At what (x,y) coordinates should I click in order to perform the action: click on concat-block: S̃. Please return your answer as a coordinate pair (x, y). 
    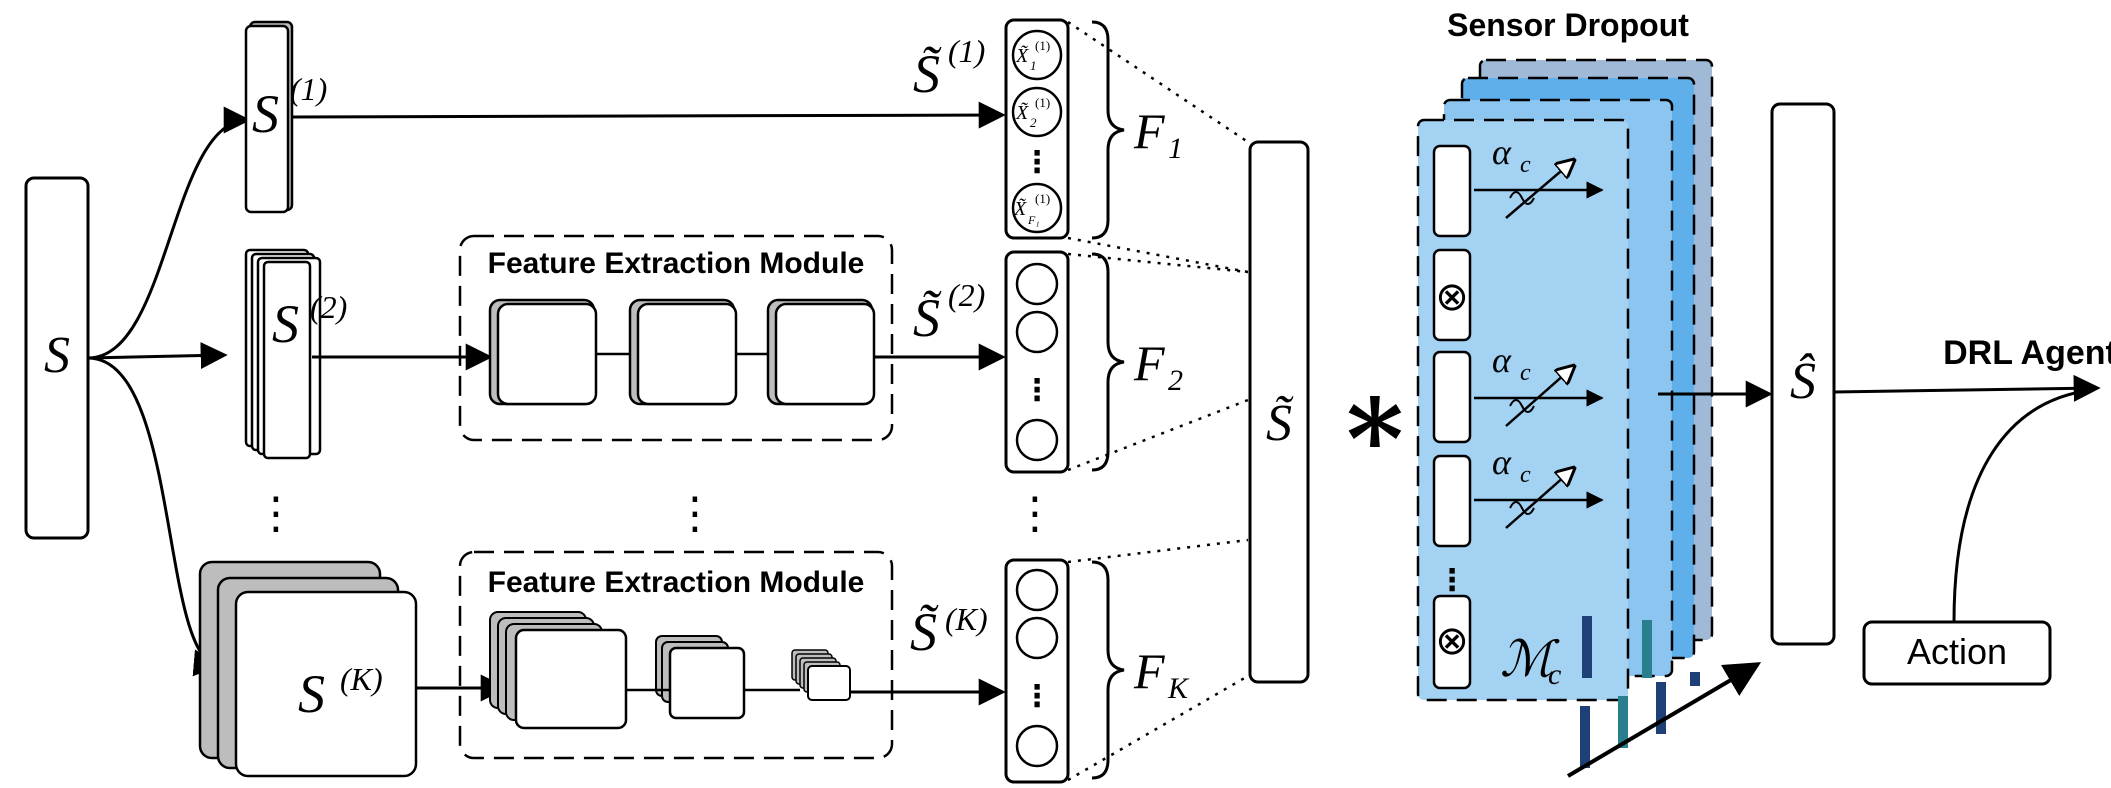
    Looking at the image, I should click on (1279, 412).